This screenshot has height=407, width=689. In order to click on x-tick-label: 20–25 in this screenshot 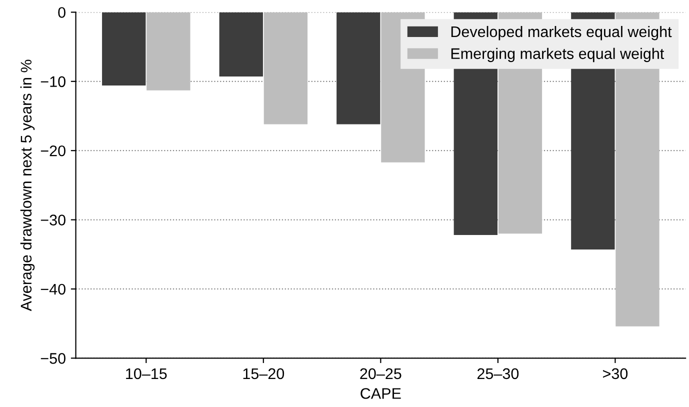, I will do `click(381, 374)`.